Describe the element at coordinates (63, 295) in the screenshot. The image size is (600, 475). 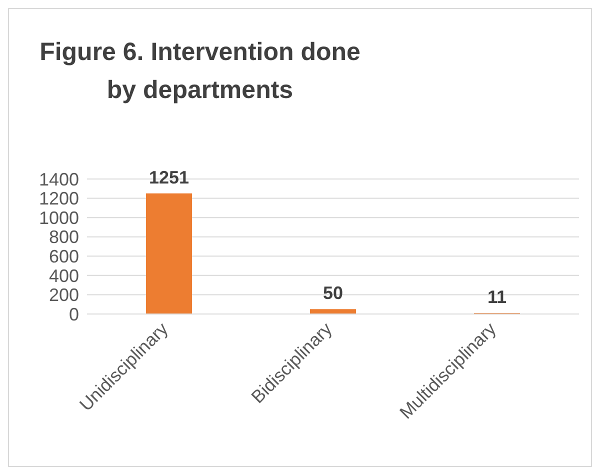
I see `y-tick-label: 200` at that location.